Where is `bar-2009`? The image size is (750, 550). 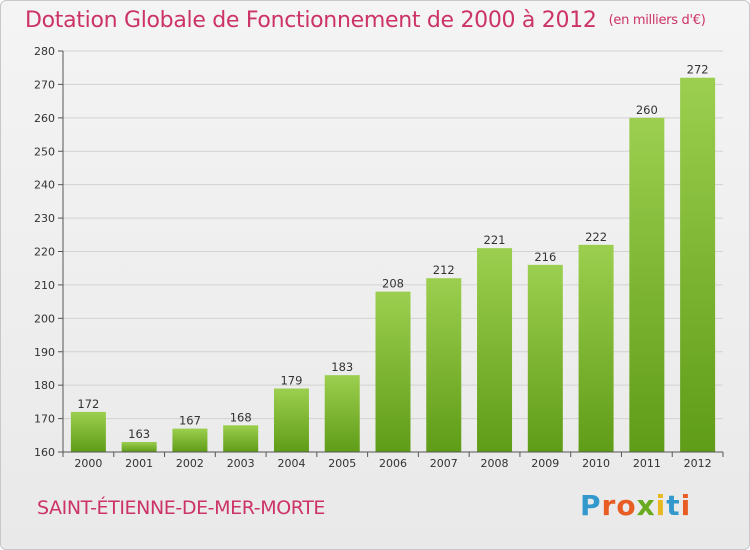
bar-2009 is located at coordinates (545, 358).